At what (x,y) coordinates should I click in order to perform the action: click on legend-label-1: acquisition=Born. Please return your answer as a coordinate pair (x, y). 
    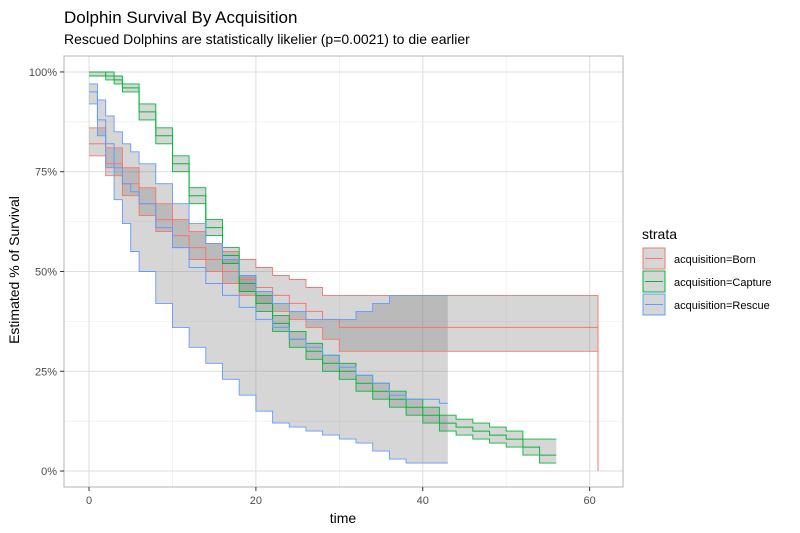
    Looking at the image, I should click on (715, 260).